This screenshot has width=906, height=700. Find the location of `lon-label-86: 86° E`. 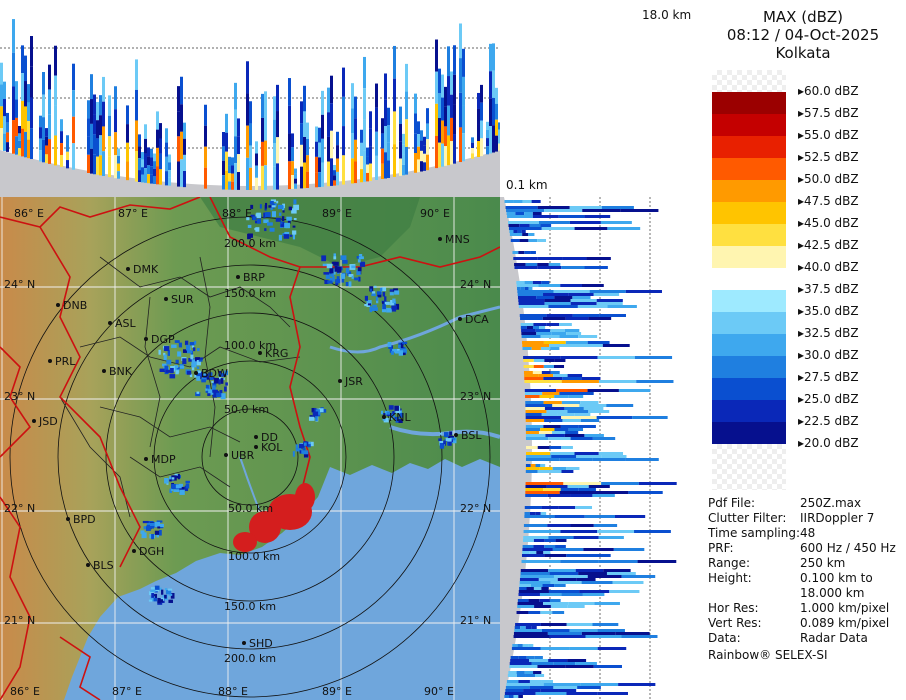

lon-label-86: 86° E is located at coordinates (29, 213).